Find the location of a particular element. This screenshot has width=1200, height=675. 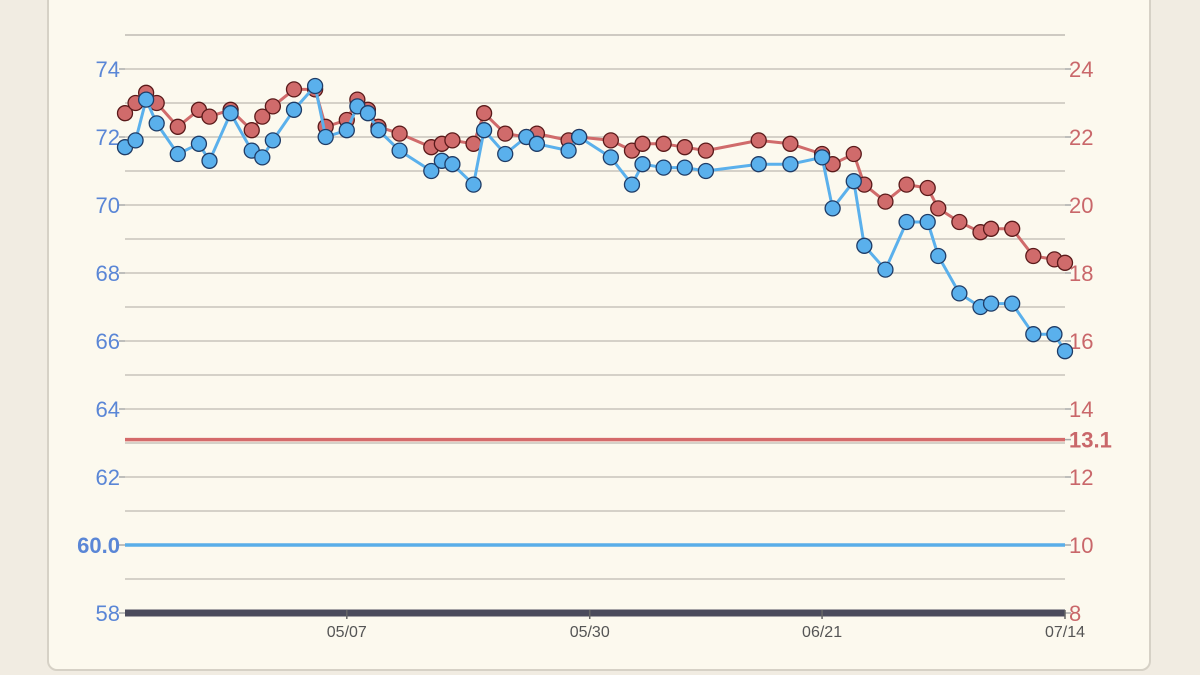

y-left-tick-label: 58 is located at coordinates (108, 613).